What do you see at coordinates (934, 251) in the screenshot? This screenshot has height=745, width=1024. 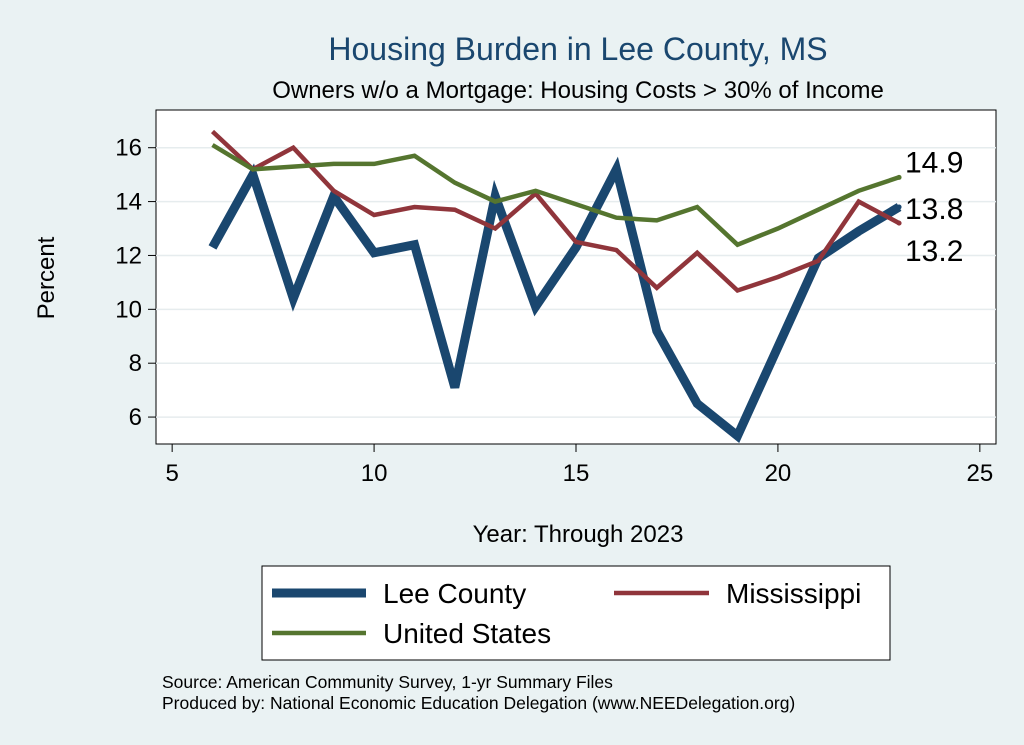 I see `end-label-mississippi: 13.2` at bounding box center [934, 251].